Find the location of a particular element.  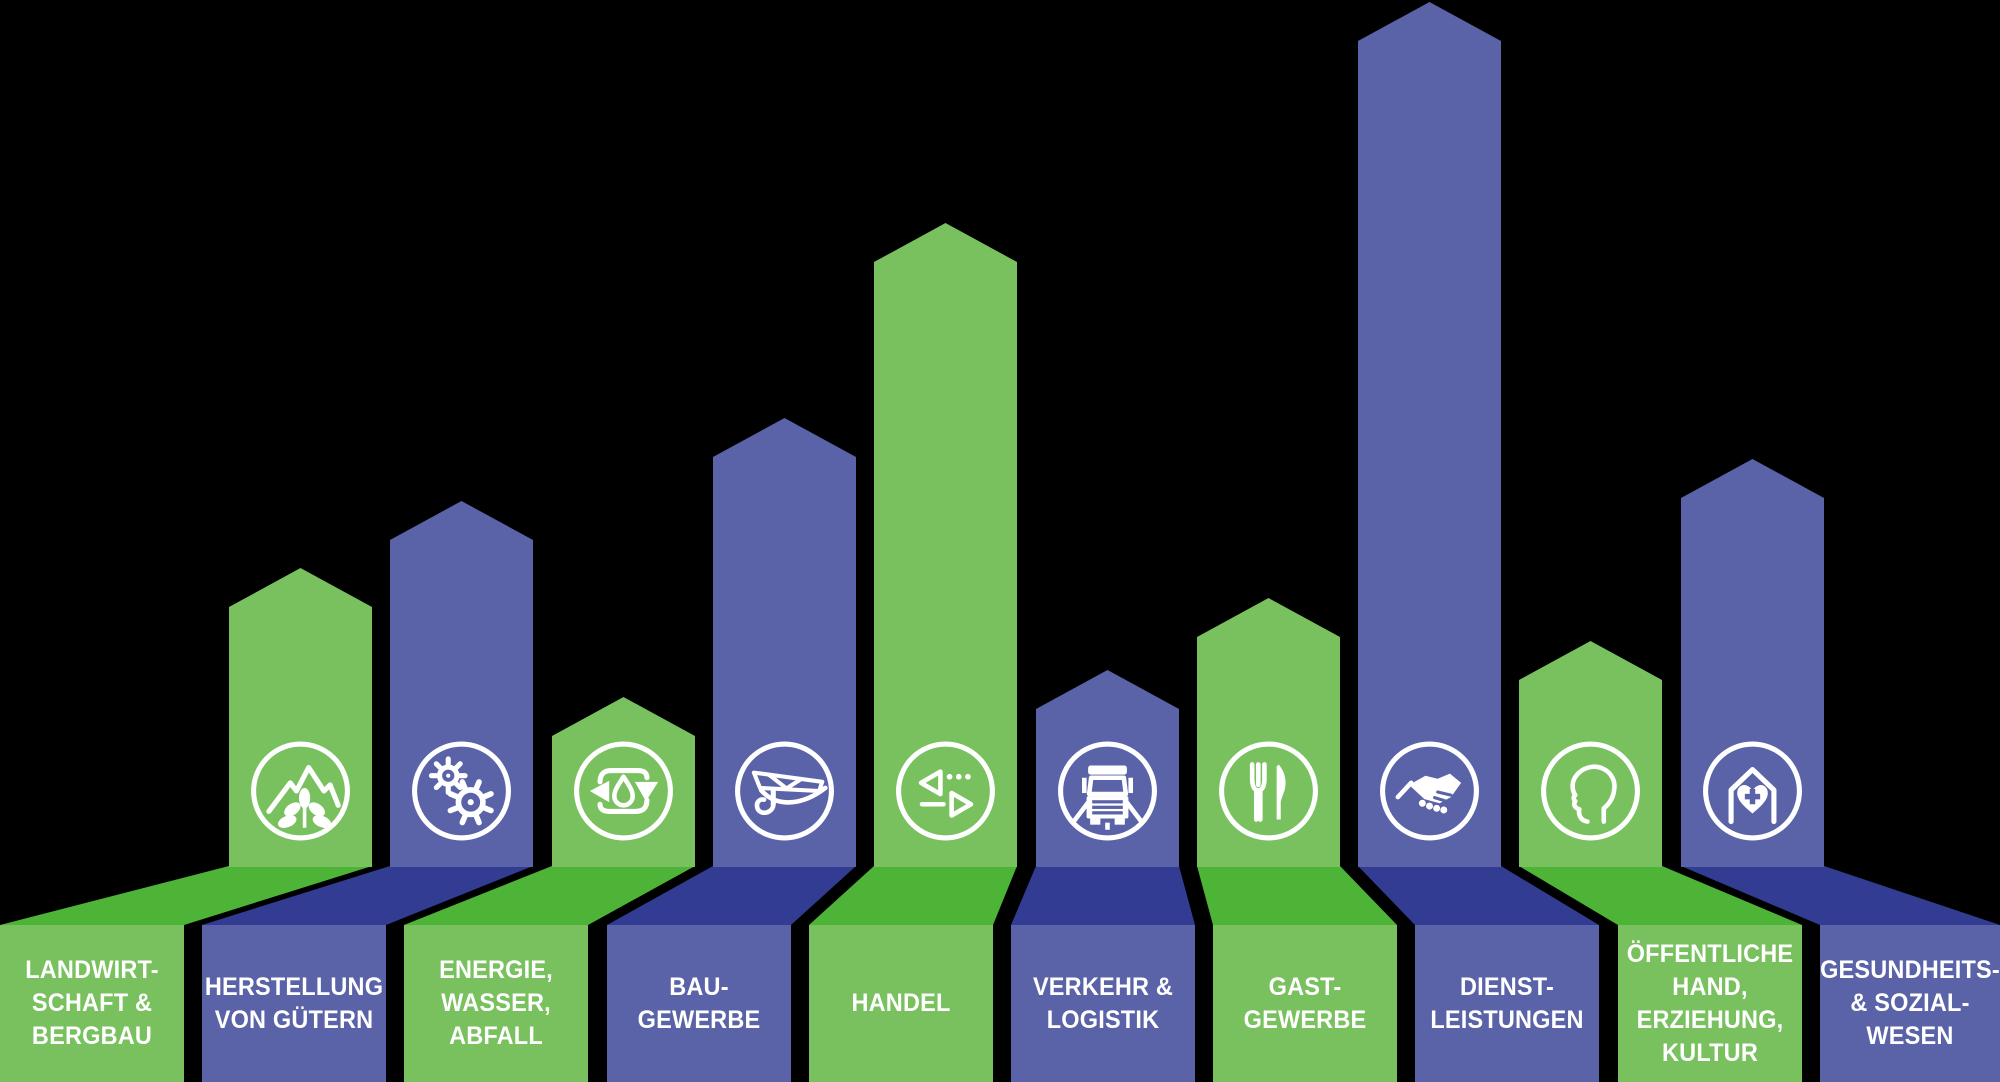

sector-herstellung-von-guetern is located at coordinates (367, 791).